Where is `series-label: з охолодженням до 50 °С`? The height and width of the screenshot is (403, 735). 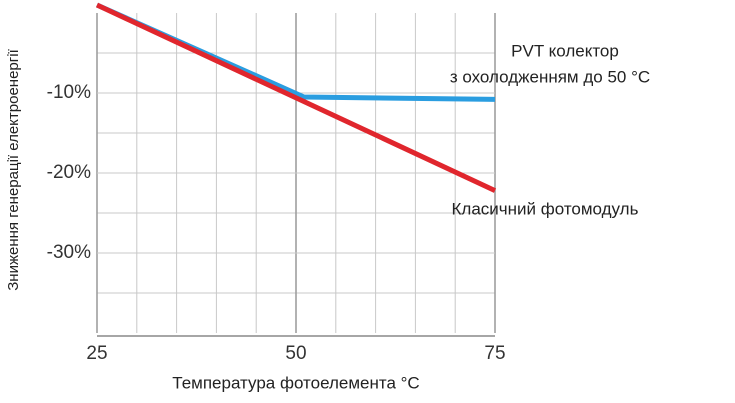
series-label: з охолодженням до 50 °С is located at coordinates (550, 76).